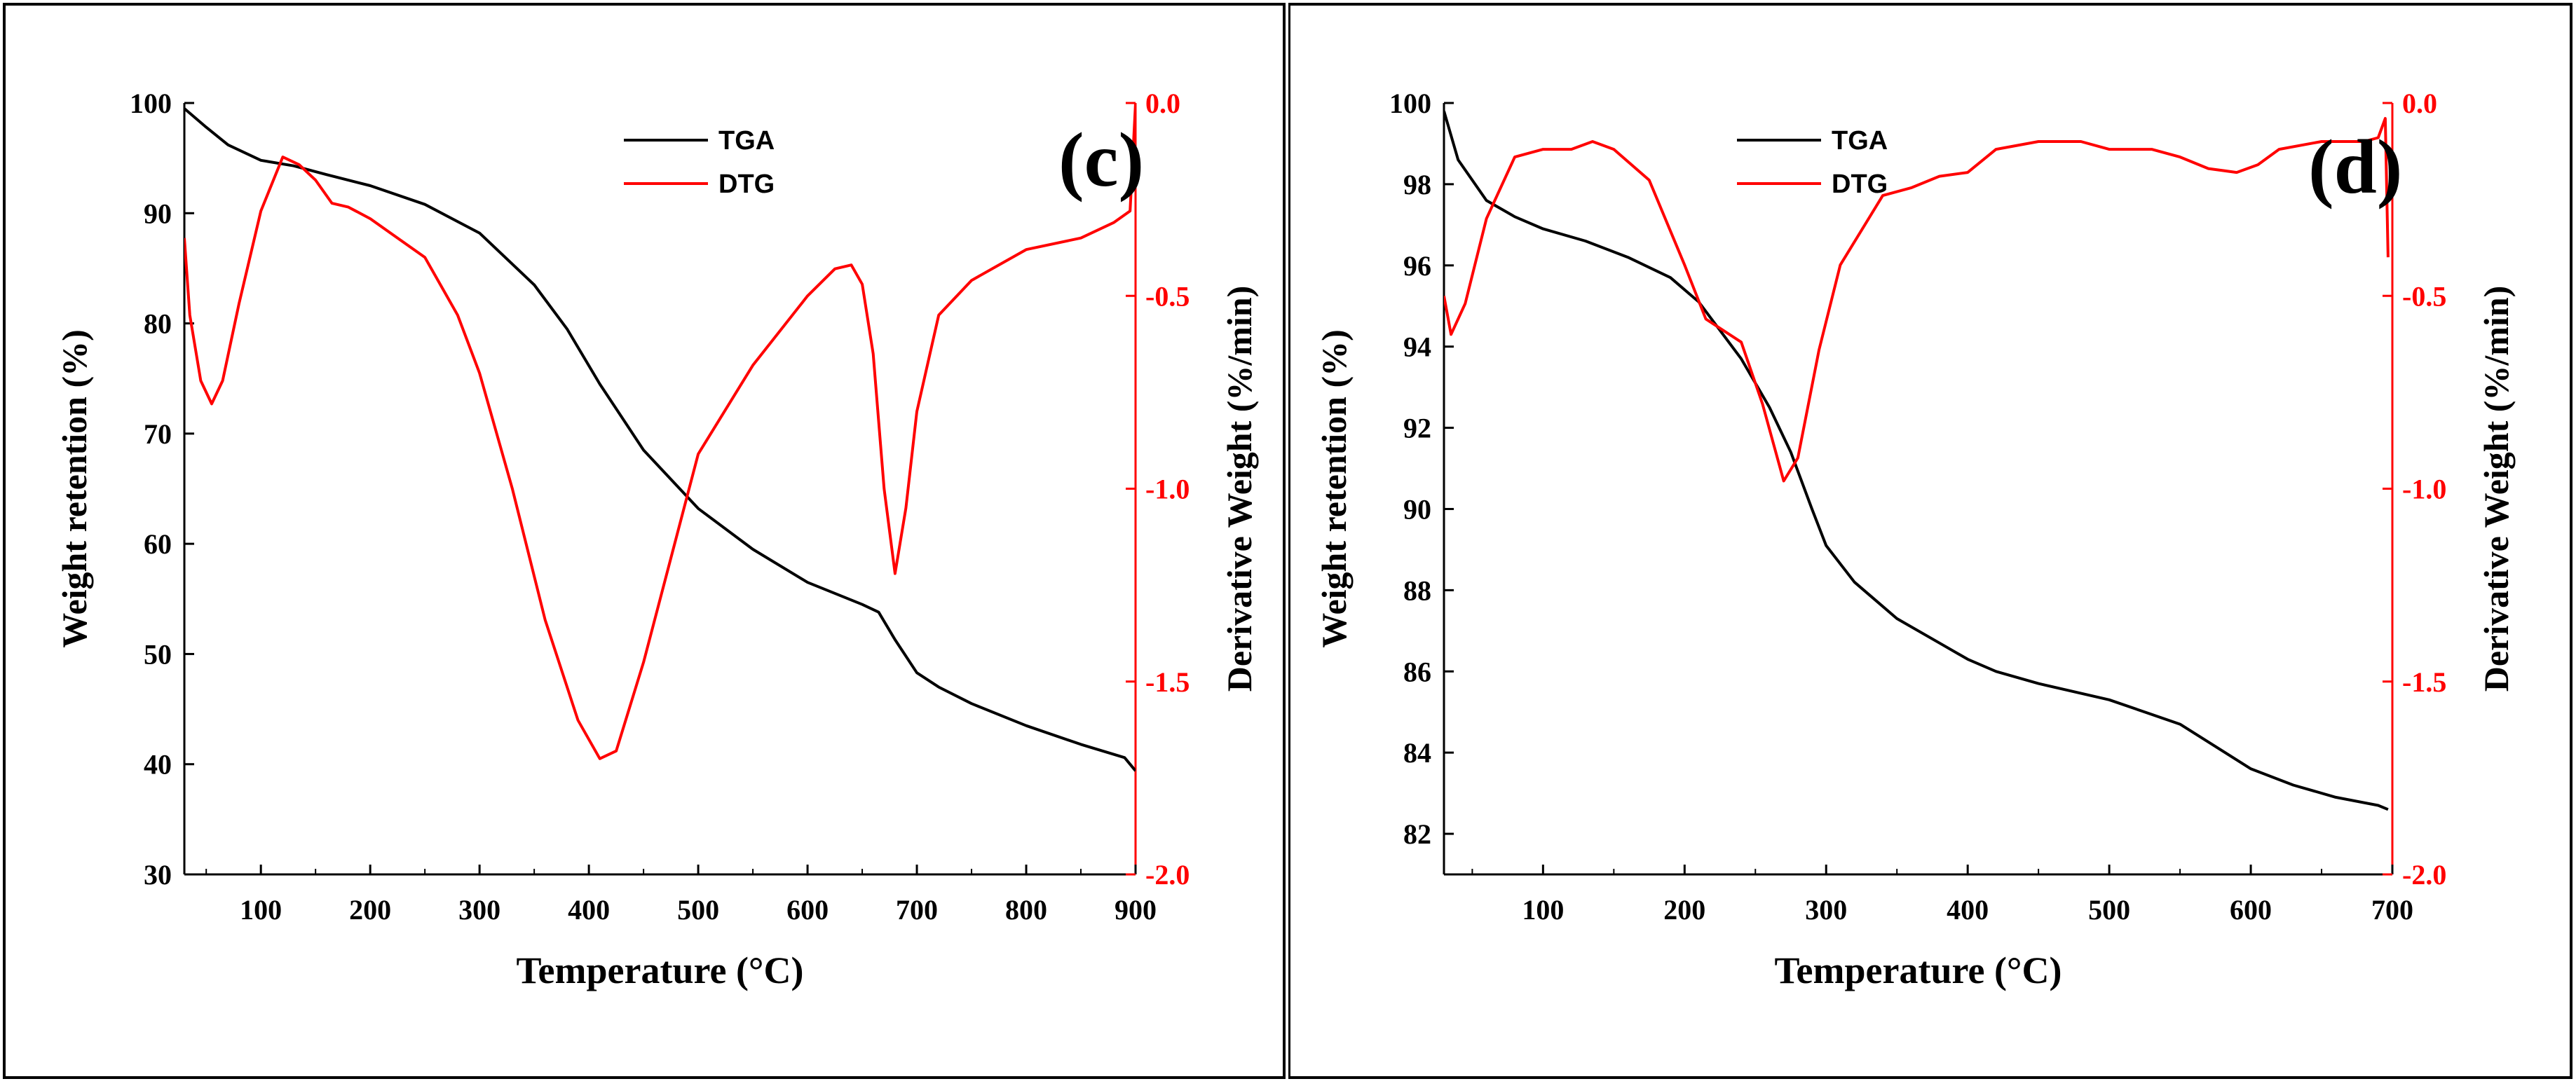  What do you see at coordinates (2355, 166) in the screenshot?
I see `panel-label: (d)` at bounding box center [2355, 166].